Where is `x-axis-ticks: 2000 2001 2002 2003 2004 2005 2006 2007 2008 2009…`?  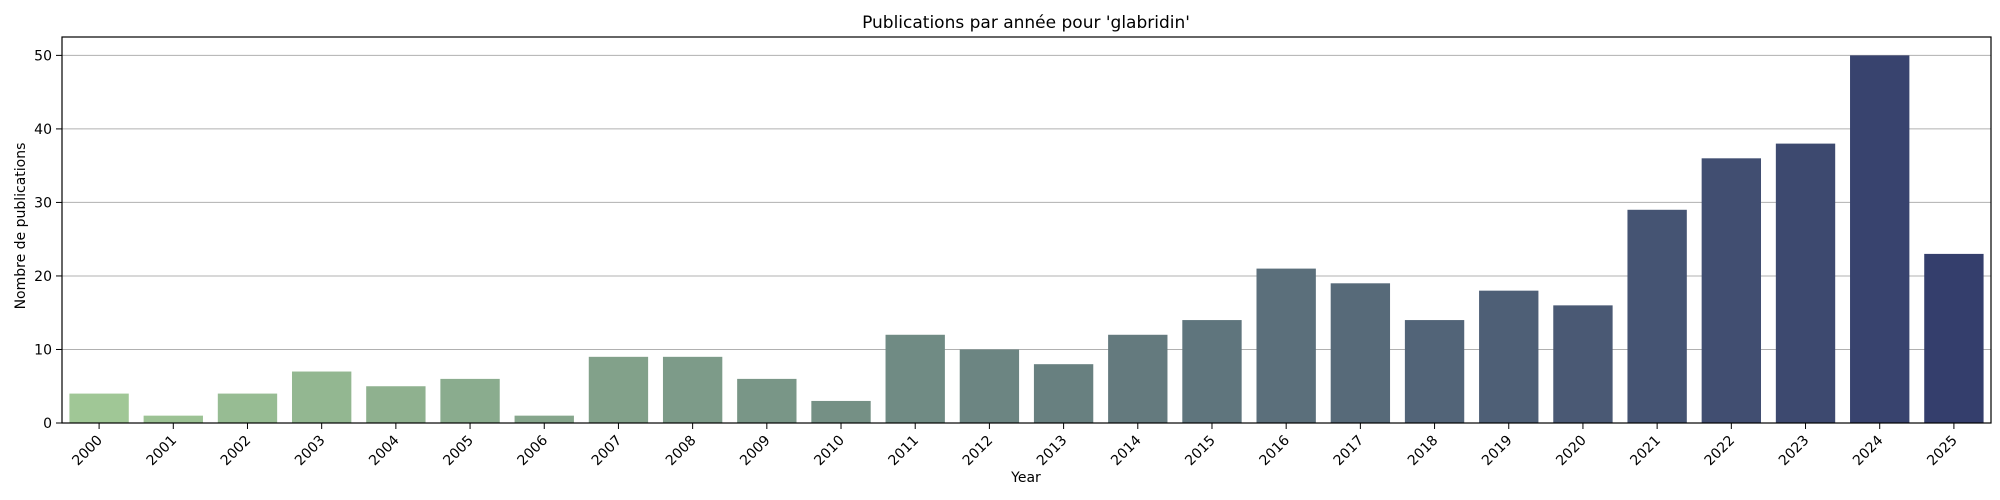 x-axis-ticks: 2000 2001 2002 2003 2004 2005 2006 2007 2008 2009… is located at coordinates (1015, 446).